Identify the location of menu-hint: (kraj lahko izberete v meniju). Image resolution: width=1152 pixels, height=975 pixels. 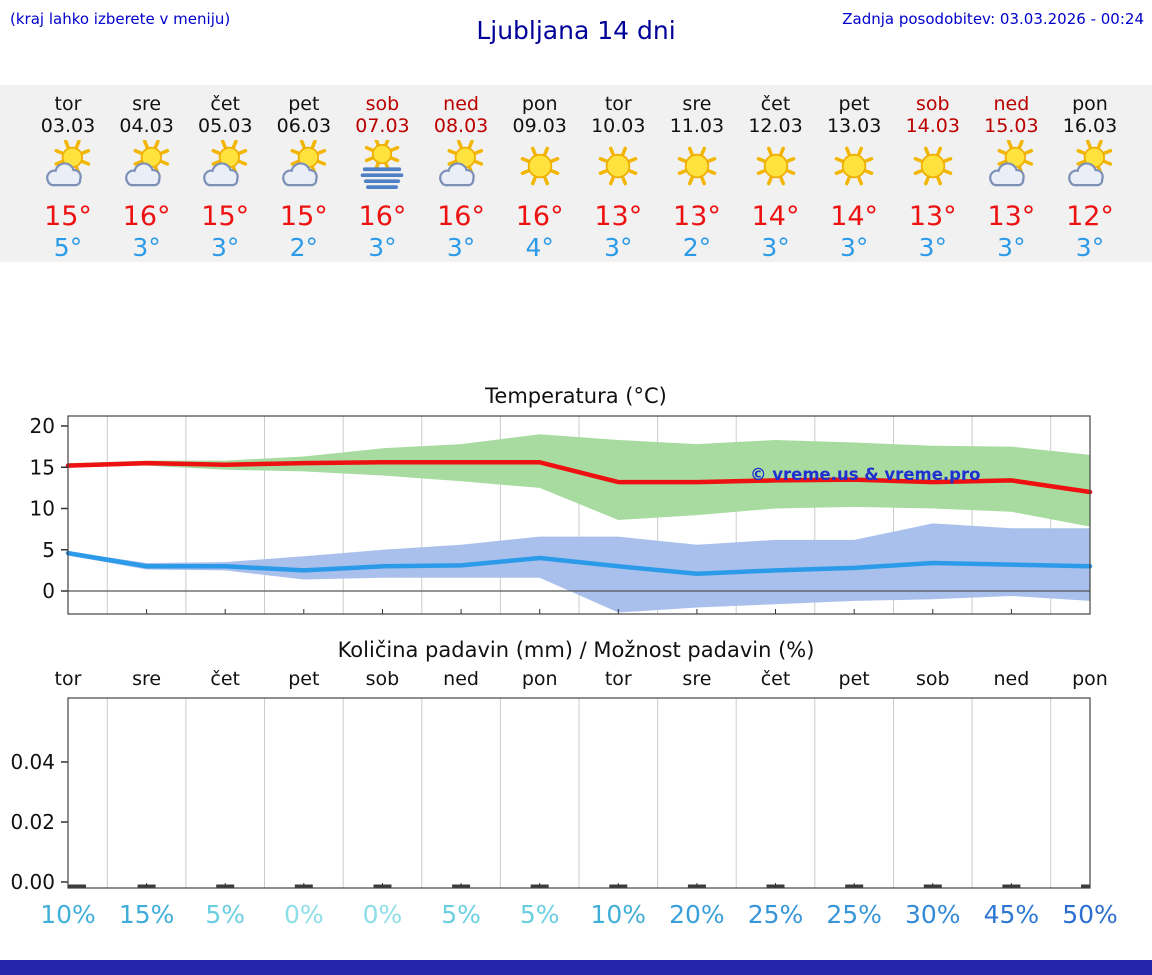
(120, 19).